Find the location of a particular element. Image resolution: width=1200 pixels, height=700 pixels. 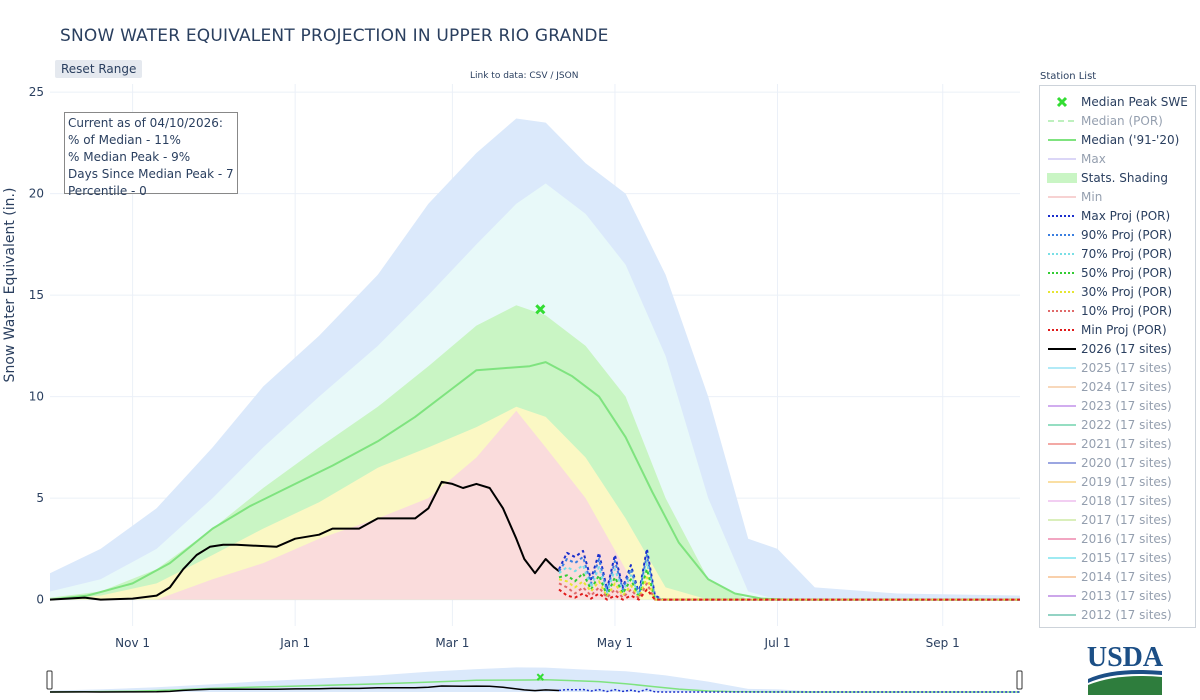

legend-label: 2014 (17 sites) is located at coordinates (1126, 577).